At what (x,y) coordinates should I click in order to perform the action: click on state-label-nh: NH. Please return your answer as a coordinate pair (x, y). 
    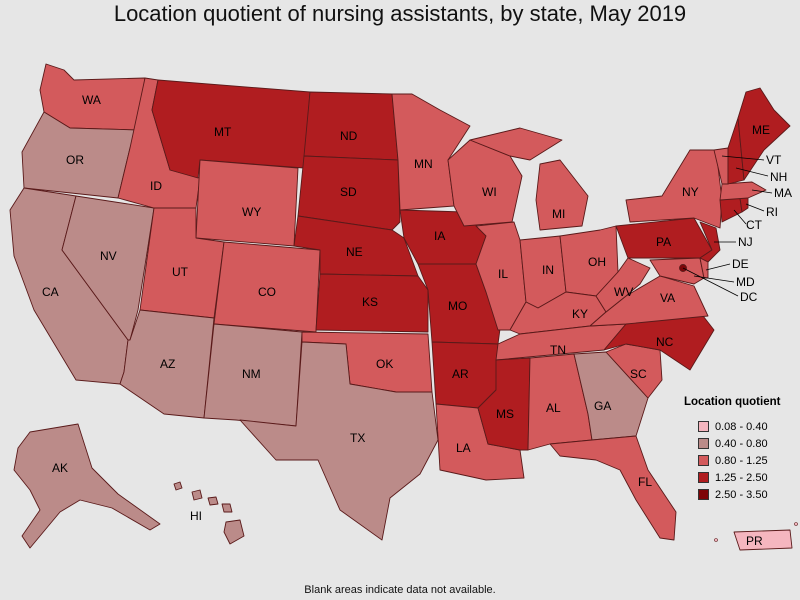
    Looking at the image, I should click on (778, 177).